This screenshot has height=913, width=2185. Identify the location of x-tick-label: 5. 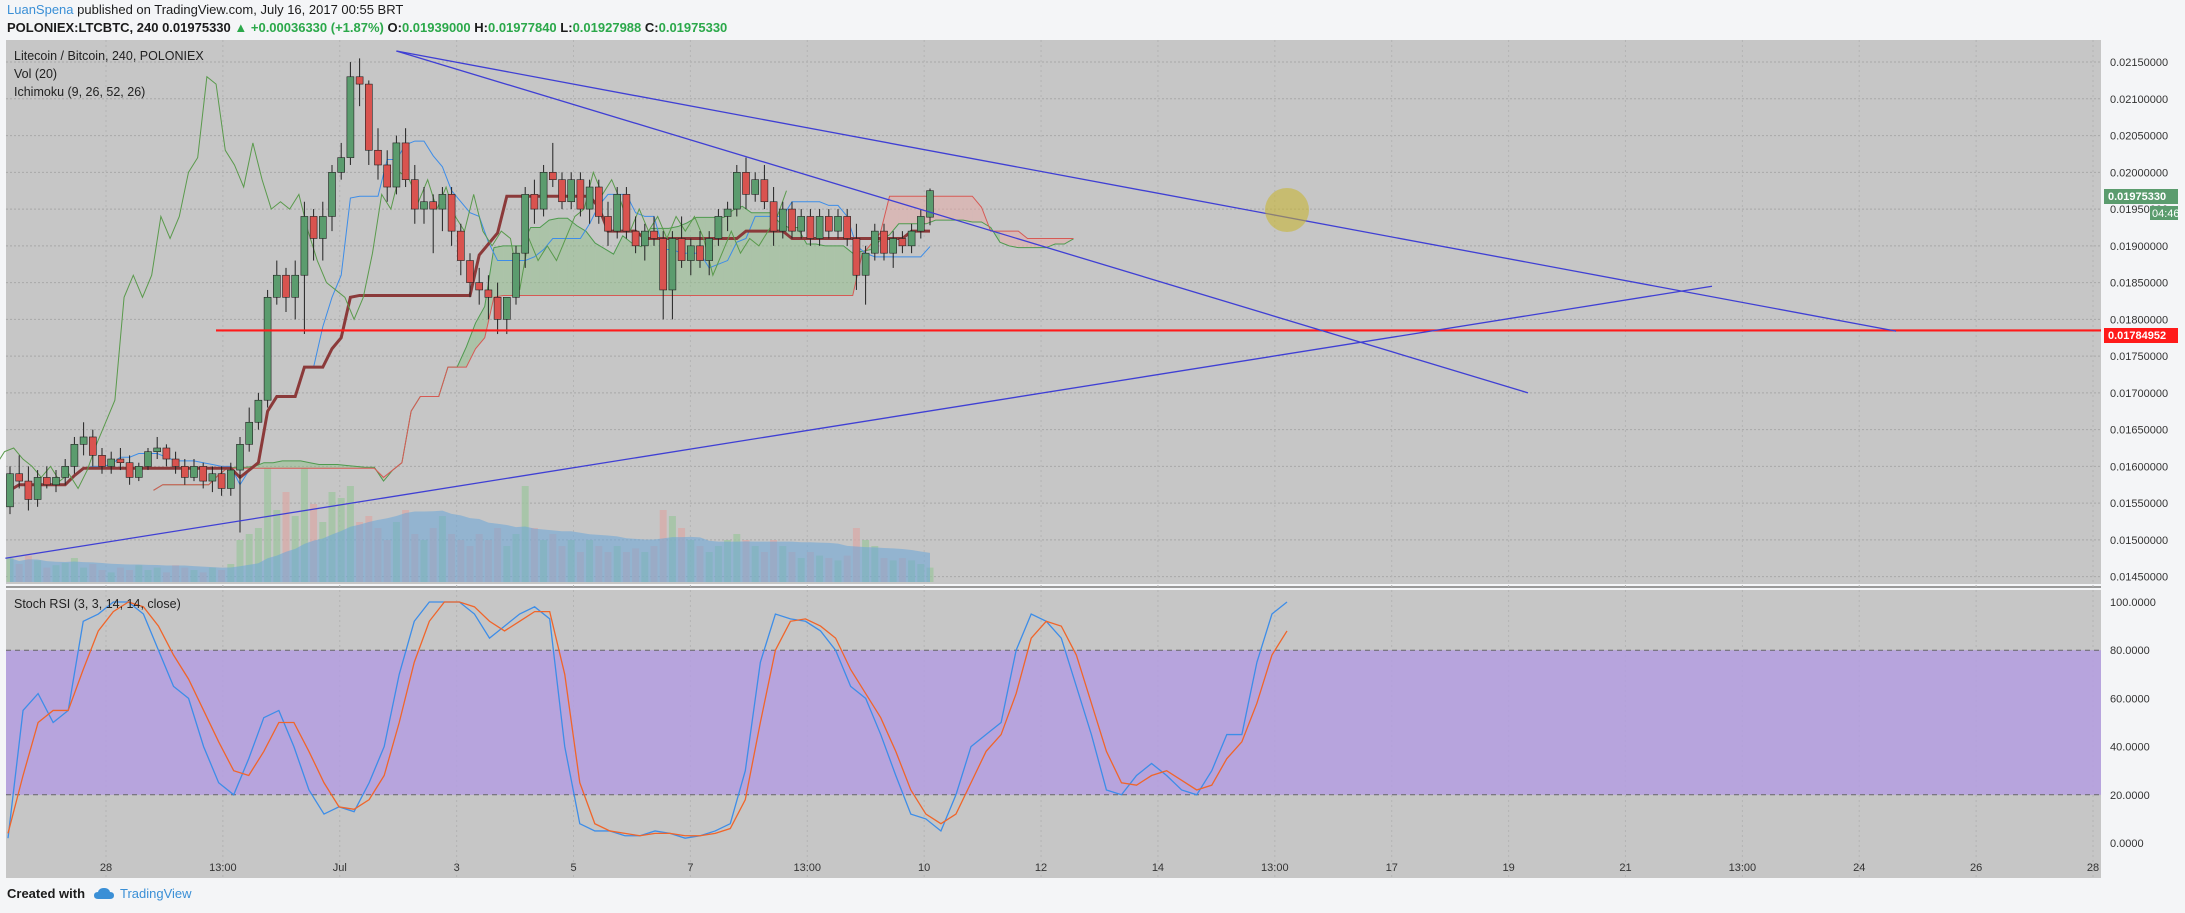
(573, 868).